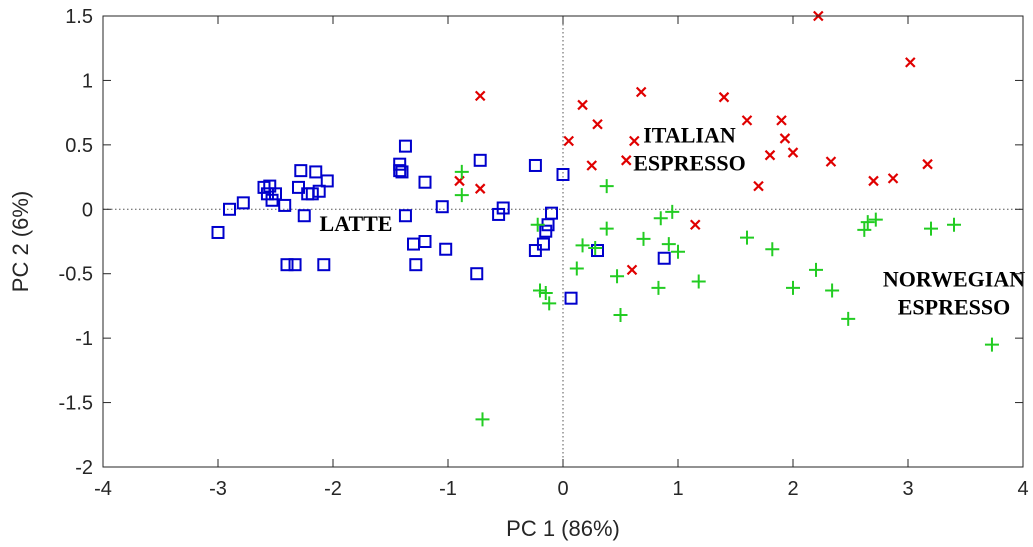  I want to click on y-tick-label: 0, so click(87, 210).